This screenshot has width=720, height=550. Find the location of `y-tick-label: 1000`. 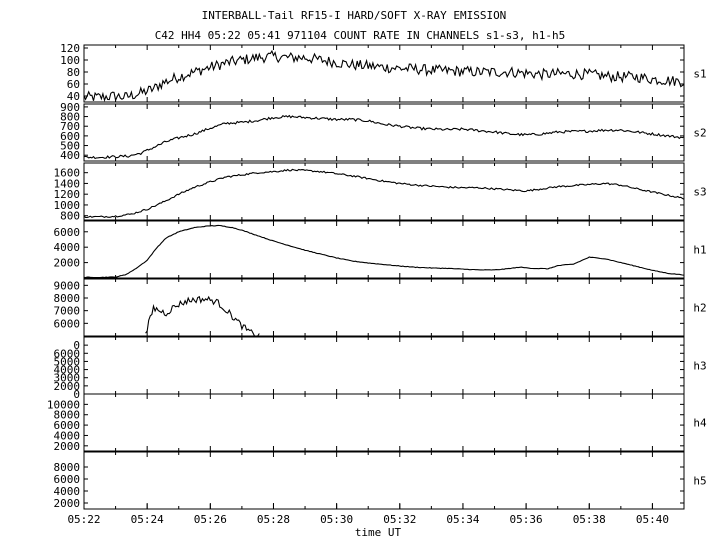

y-tick-label: 1000 is located at coordinates (67, 205).